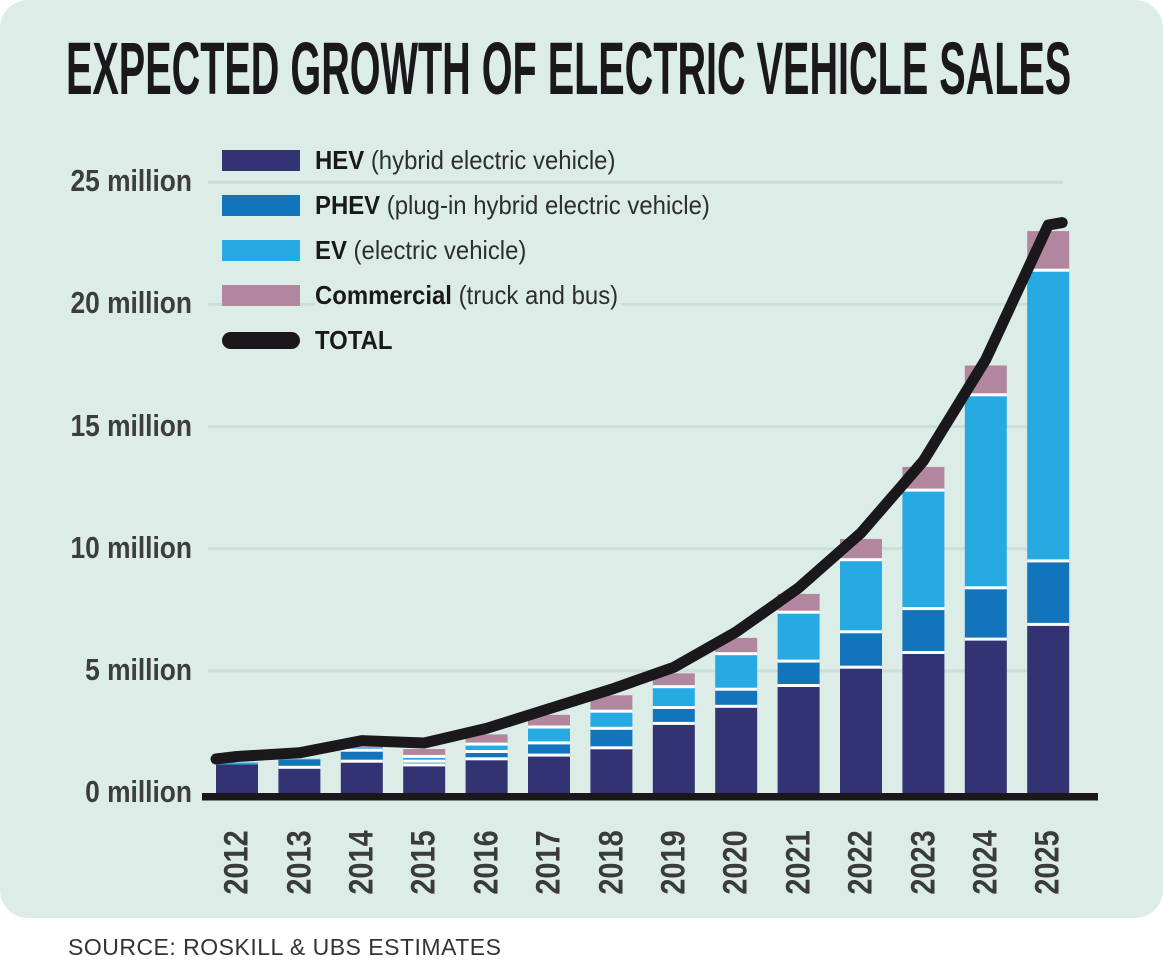 The height and width of the screenshot is (973, 1163). I want to click on bar-2021-phev, so click(798, 673).